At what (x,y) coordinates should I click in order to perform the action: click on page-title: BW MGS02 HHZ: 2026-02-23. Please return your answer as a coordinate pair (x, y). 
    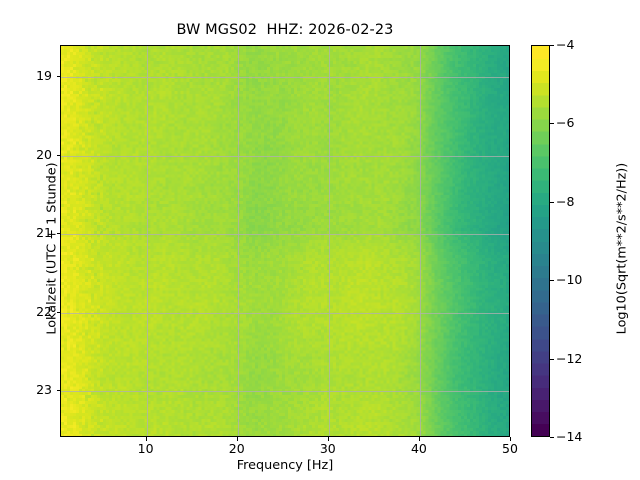
    Looking at the image, I should click on (285, 30).